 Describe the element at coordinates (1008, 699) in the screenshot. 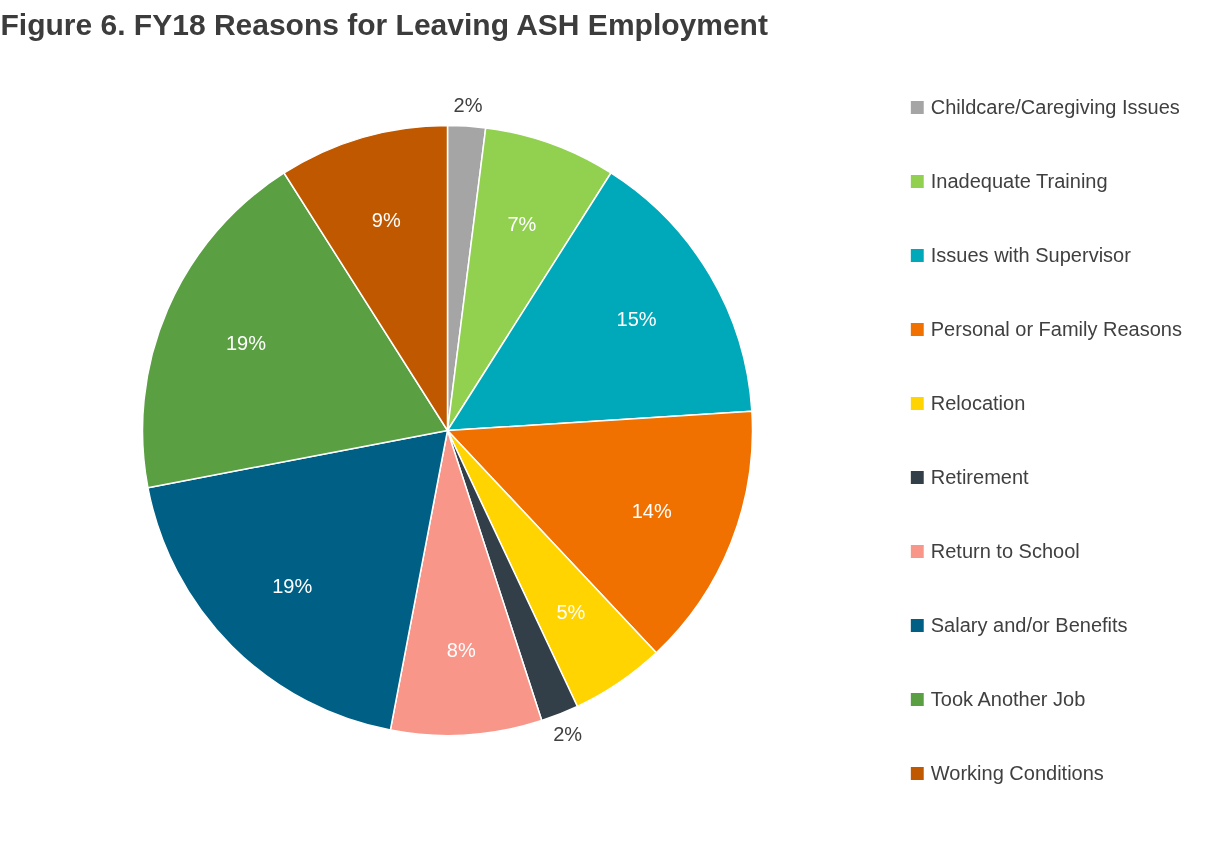

I see `legend-label: Took Another Job` at that location.